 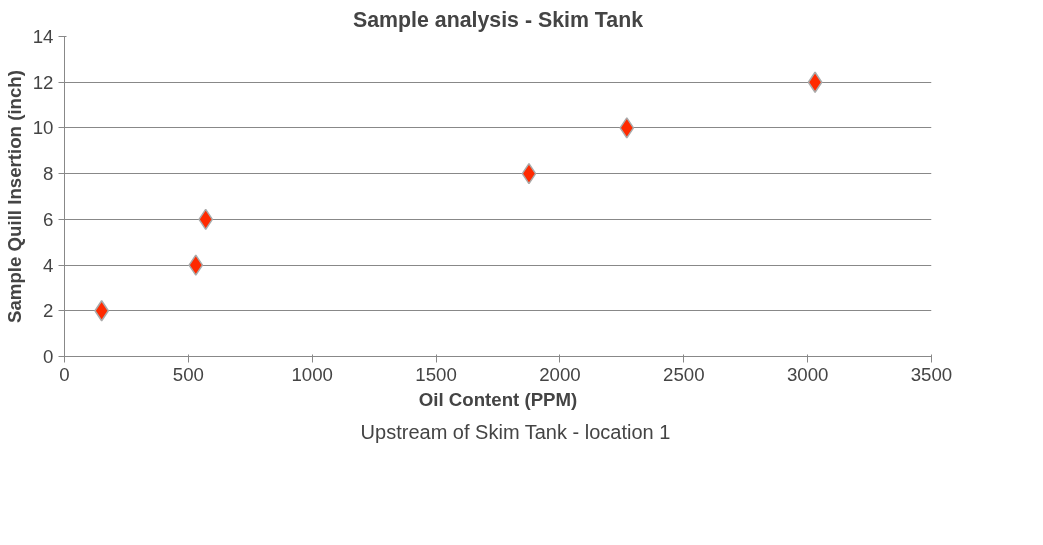 I want to click on x-tick-label: 3000, so click(x=807, y=374).